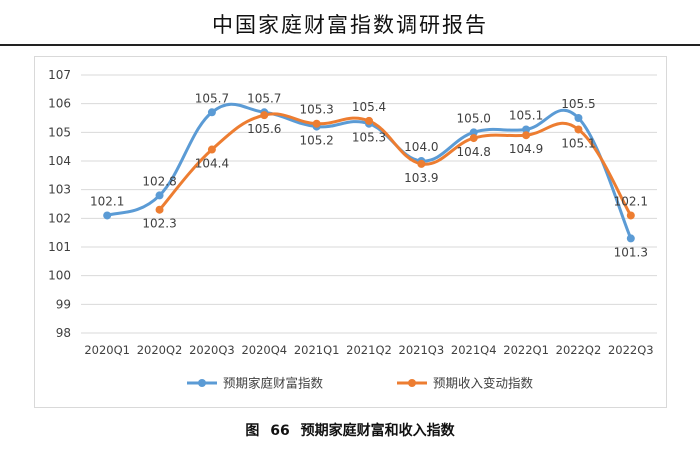  Describe the element at coordinates (273, 383) in the screenshot. I see `legend-label-1: 预期家庭财富指数` at that location.